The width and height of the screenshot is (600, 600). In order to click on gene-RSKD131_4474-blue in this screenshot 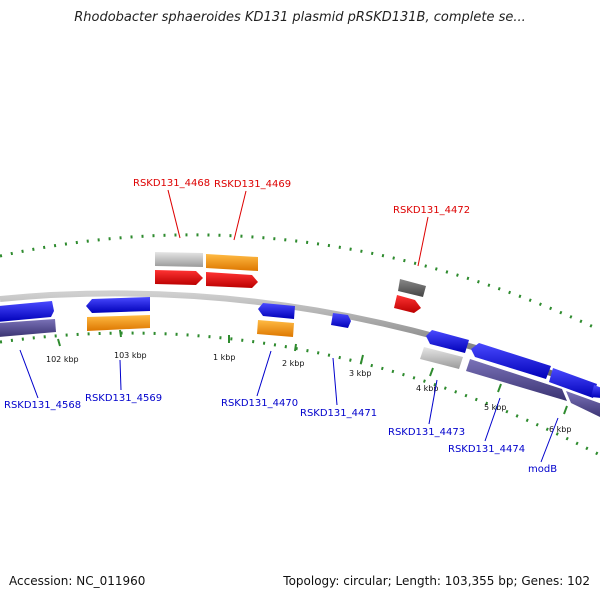, I will do `click(511, 361)`.